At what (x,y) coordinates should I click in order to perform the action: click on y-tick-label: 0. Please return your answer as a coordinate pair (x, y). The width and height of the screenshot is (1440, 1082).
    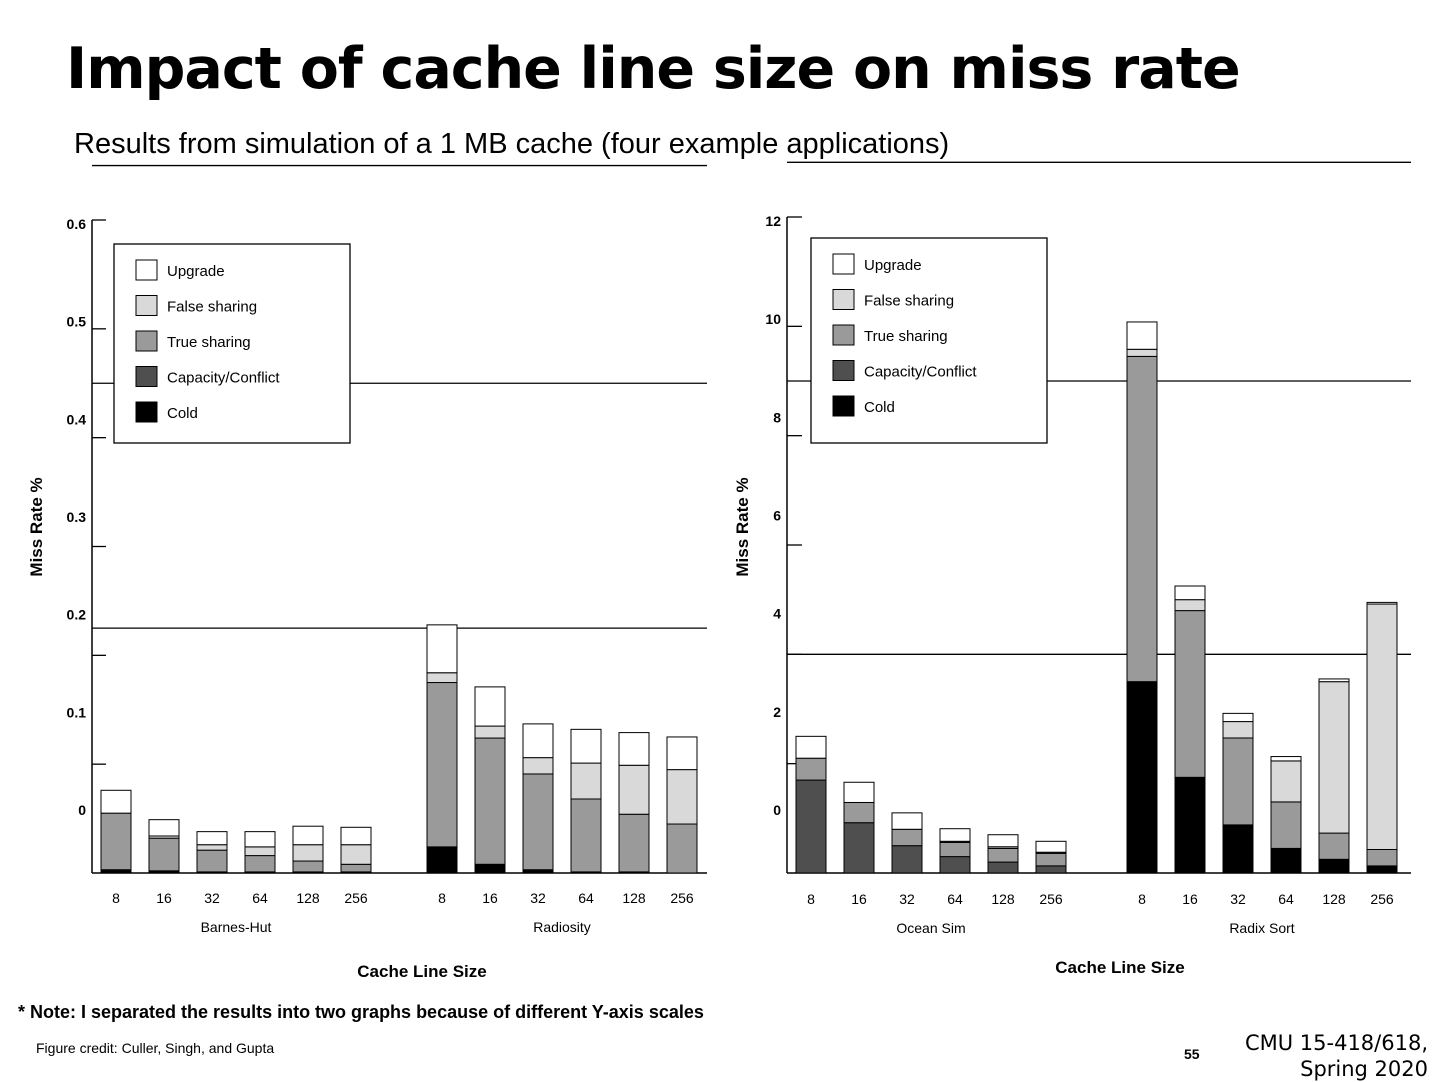
    Looking at the image, I should click on (82, 810).